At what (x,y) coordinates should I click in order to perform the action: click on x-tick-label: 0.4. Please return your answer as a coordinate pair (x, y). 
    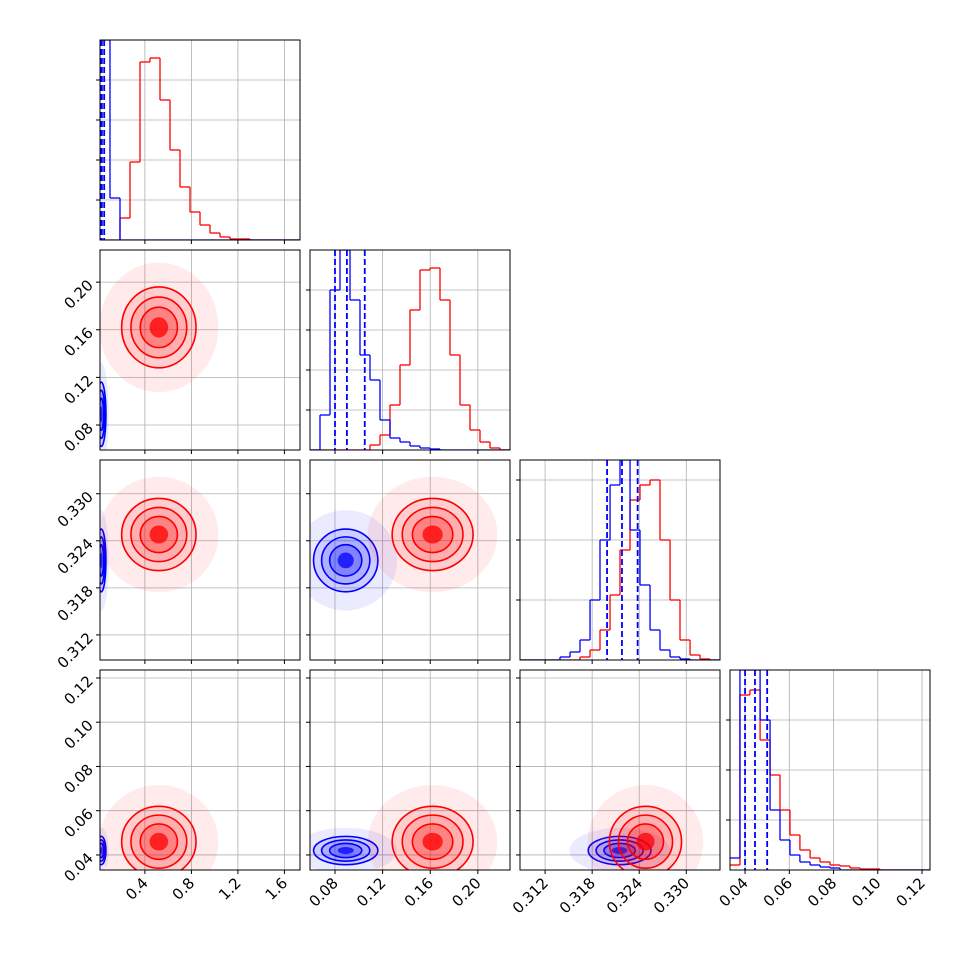
    Looking at the image, I should click on (137, 889).